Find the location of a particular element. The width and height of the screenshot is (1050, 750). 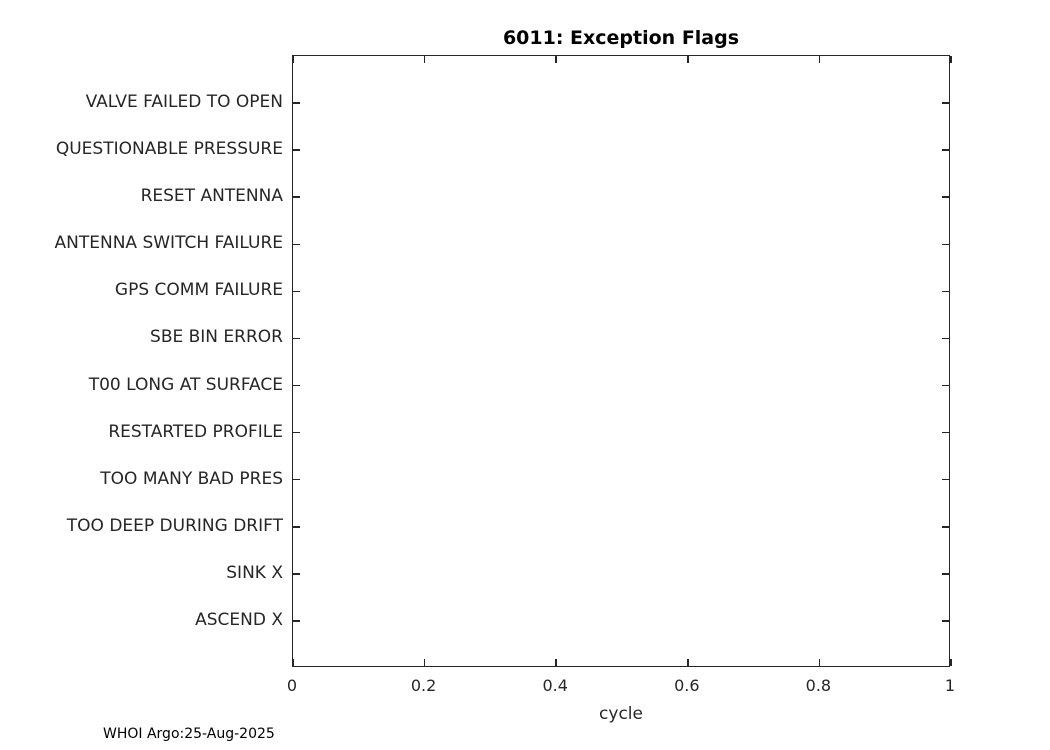

y-tick-label: GPS COMM FAILURE is located at coordinates (198, 290).